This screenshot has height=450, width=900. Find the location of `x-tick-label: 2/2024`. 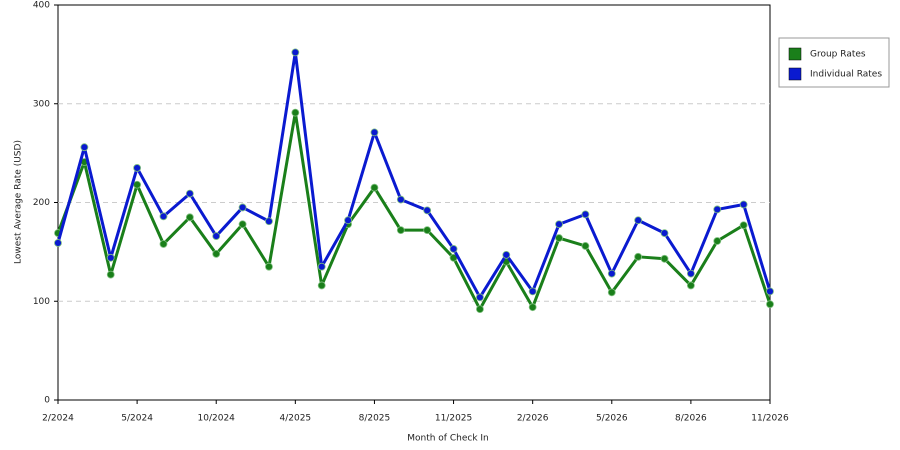

x-tick-label: 2/2024 is located at coordinates (58, 419).